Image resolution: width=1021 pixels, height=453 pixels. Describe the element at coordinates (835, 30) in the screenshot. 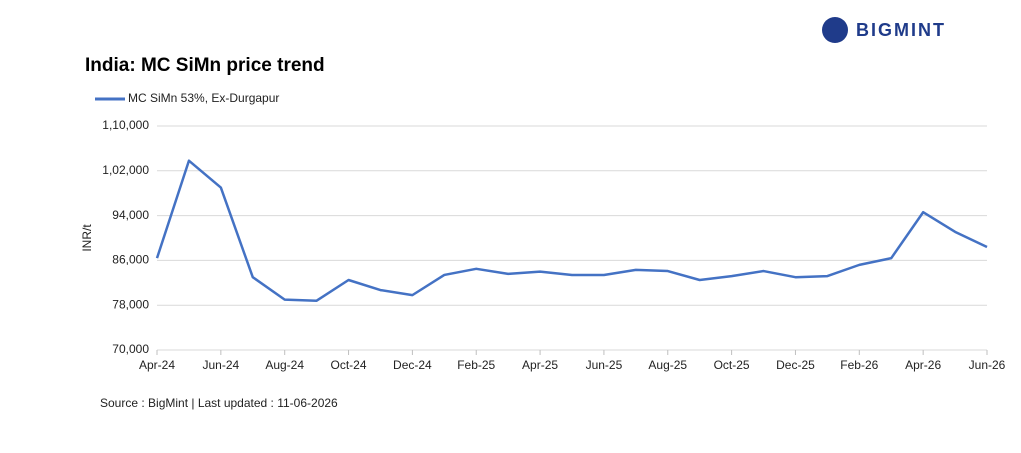

I see `logo-icon` at that location.